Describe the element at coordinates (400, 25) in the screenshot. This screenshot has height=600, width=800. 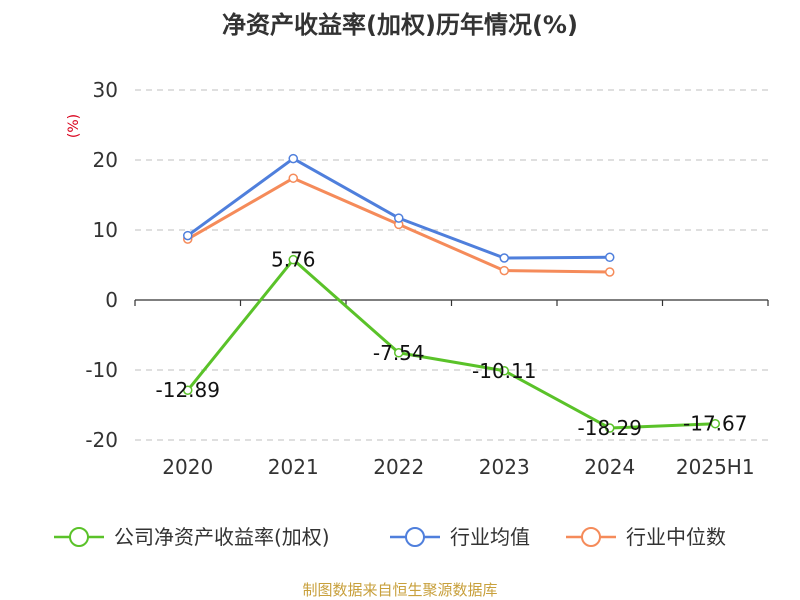
I see `chart-title: 净资产收益率(加权)历年情况(%)` at that location.